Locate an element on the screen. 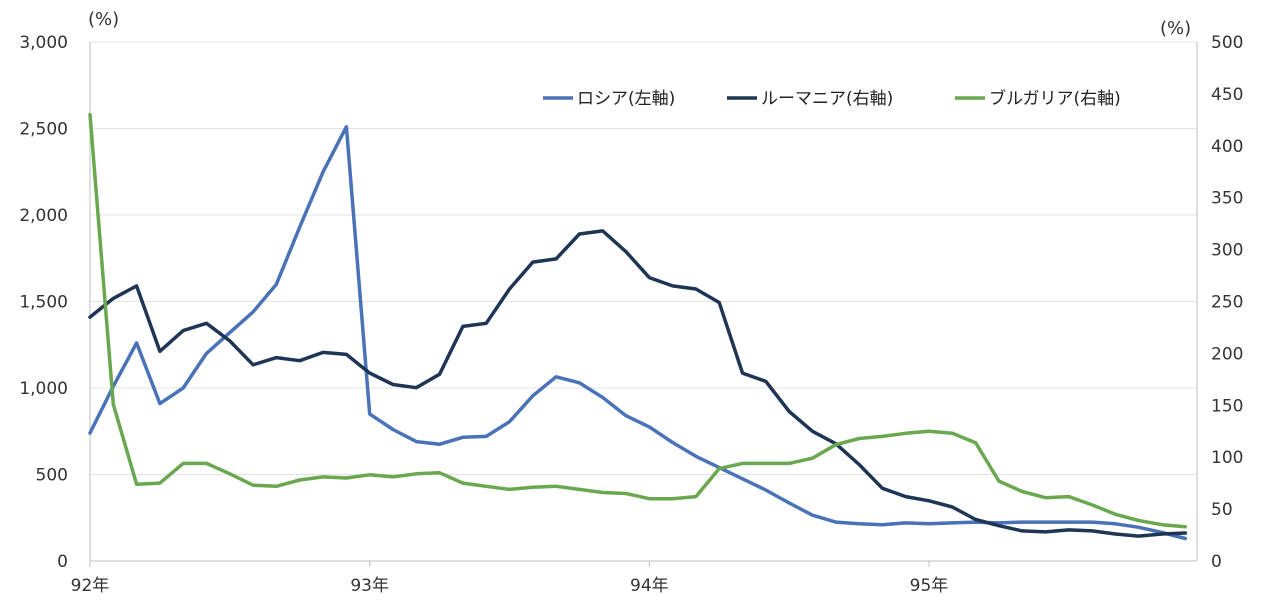  right-axis-ticks: 0 50 100 150 200 250 300 350 400 450 500 is located at coordinates (1227, 302).